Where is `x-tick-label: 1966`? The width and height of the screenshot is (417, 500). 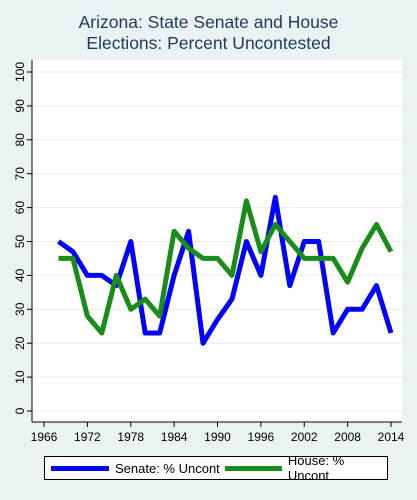 x-tick-label: 1966 is located at coordinates (44, 437).